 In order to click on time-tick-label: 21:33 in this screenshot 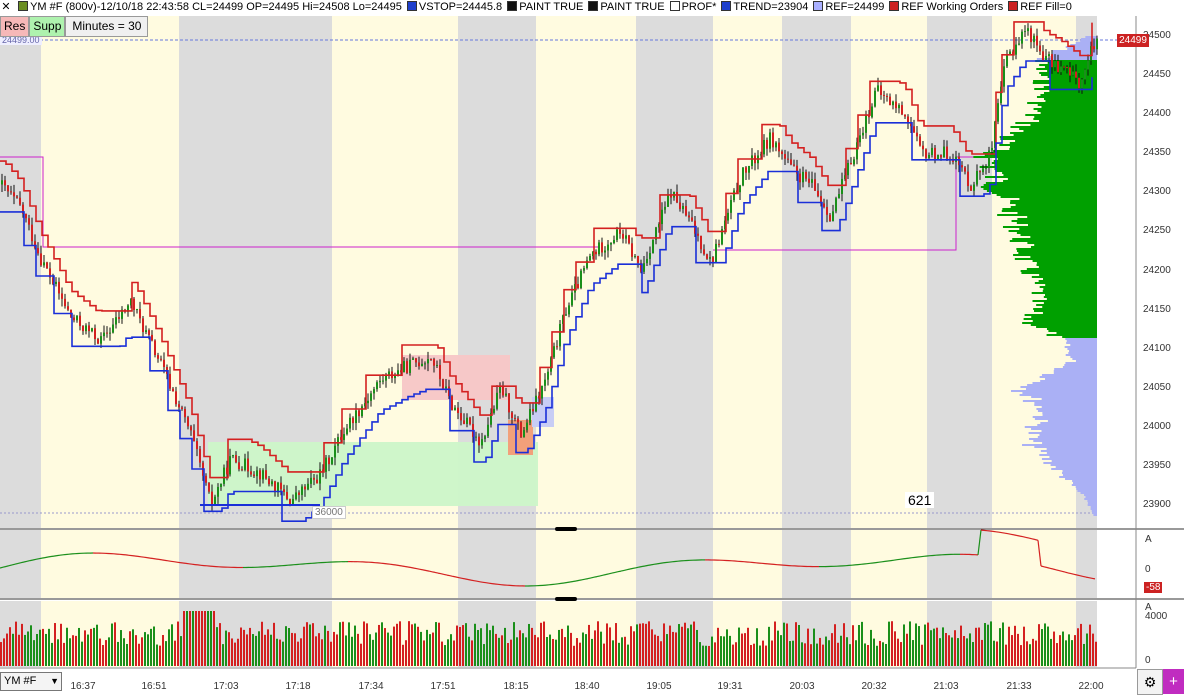, I will do `click(1019, 686)`.